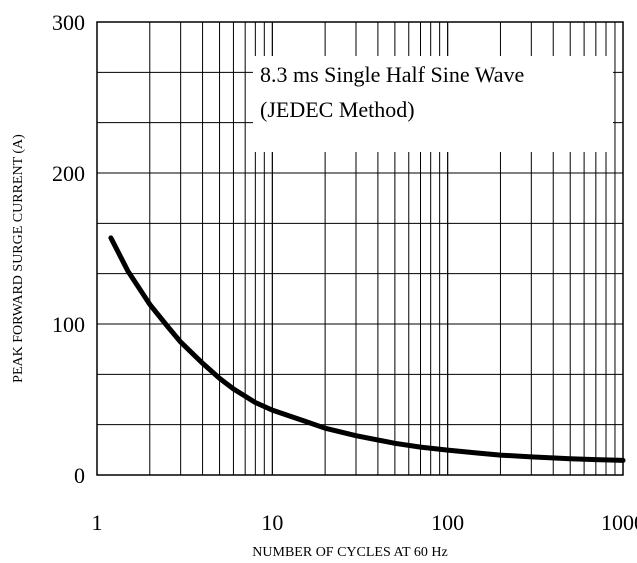  Describe the element at coordinates (272, 522) in the screenshot. I see `x-tick-label: 10` at that location.